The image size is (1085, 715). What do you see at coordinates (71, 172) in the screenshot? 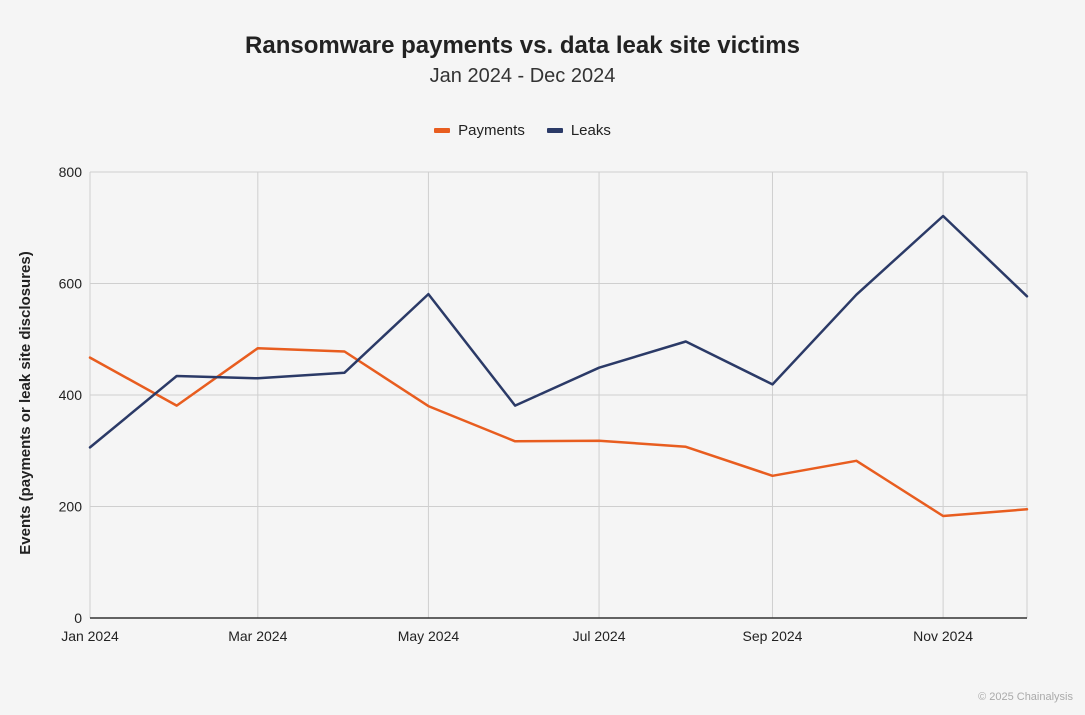
I see `y-tick-label: 800` at bounding box center [71, 172].